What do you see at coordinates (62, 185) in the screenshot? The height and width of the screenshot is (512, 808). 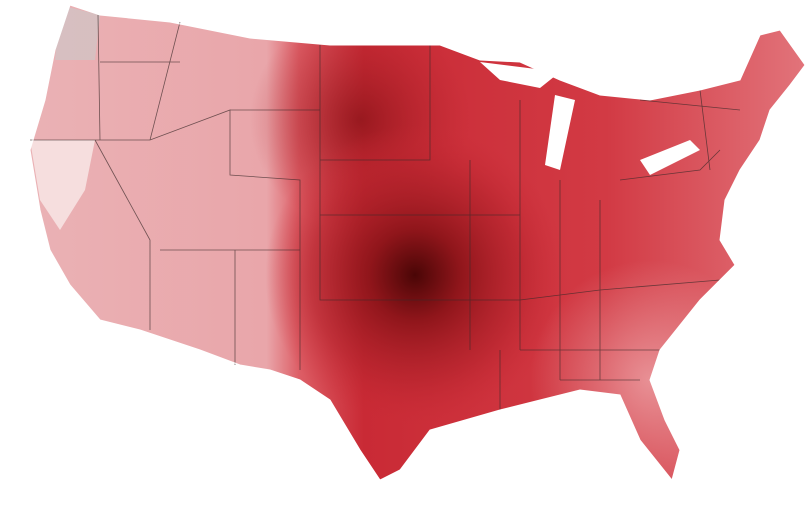 I see `light-region` at bounding box center [62, 185].